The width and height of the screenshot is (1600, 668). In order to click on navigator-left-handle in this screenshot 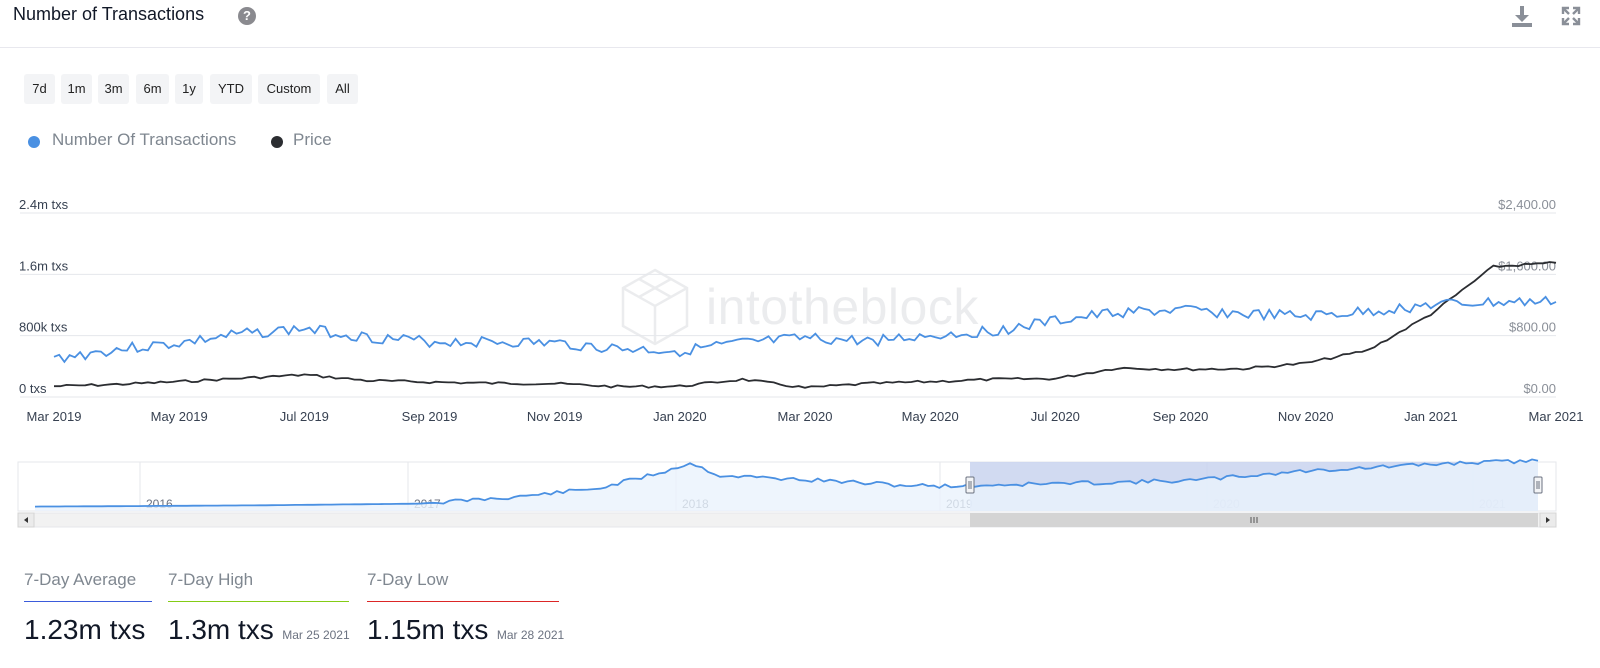, I will do `click(970, 485)`.